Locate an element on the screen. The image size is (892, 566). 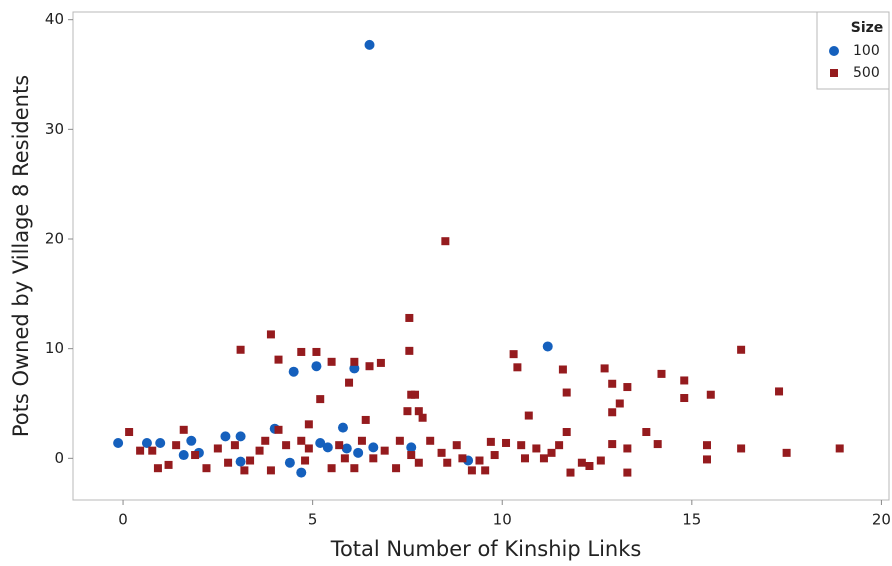
x-tick-label: 10 is located at coordinates (502, 520).